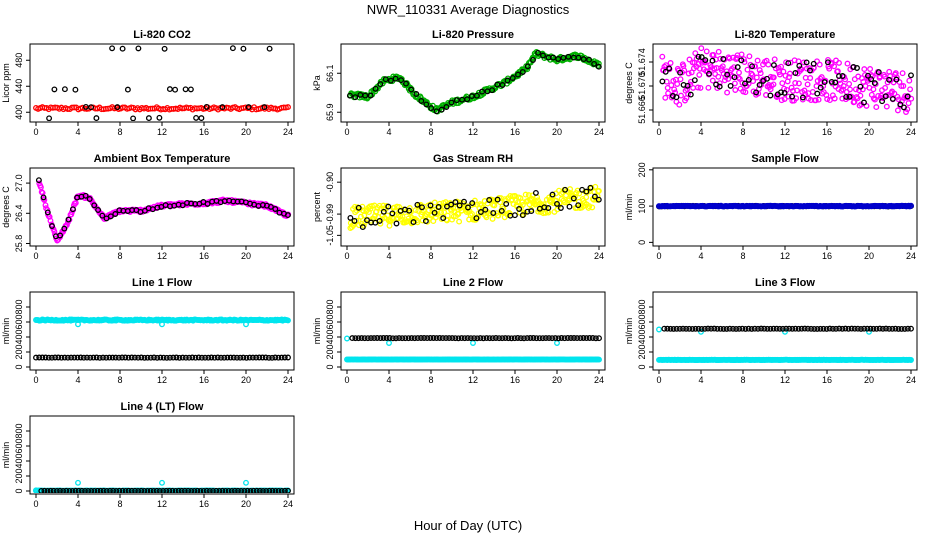 Image resolution: width=936 pixels, height=540 pixels. I want to click on y-tick-label: 400, so click(19, 460).